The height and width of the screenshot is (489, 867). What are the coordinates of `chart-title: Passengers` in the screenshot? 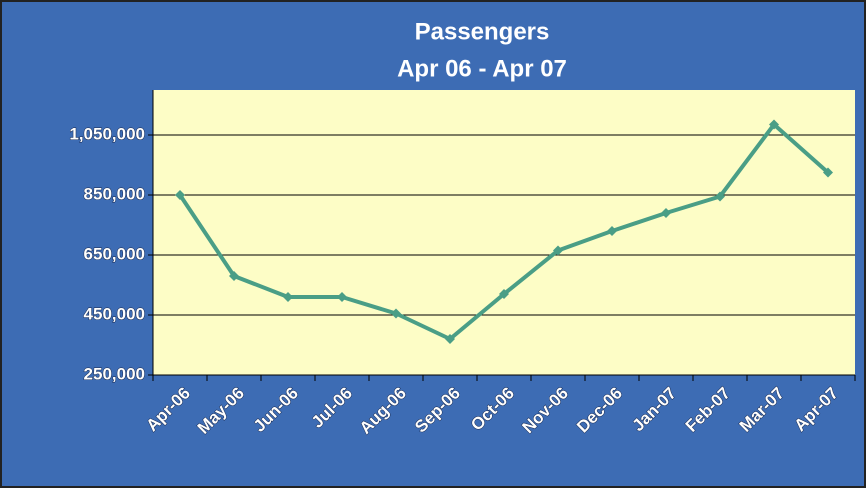 It's located at (482, 31).